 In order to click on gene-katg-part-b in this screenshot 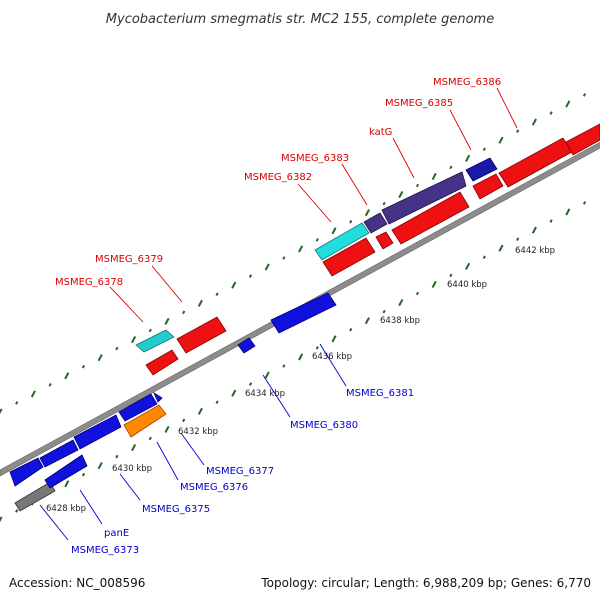, I will do `click(430, 218)`.